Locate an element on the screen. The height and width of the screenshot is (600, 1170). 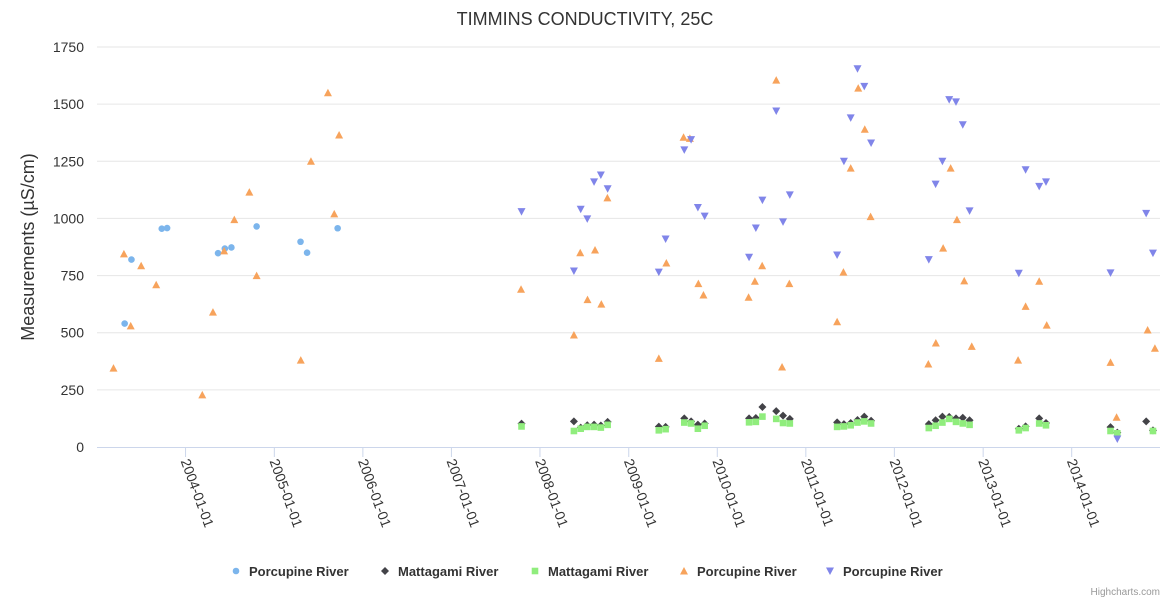
series-square is located at coordinates (837, 425).